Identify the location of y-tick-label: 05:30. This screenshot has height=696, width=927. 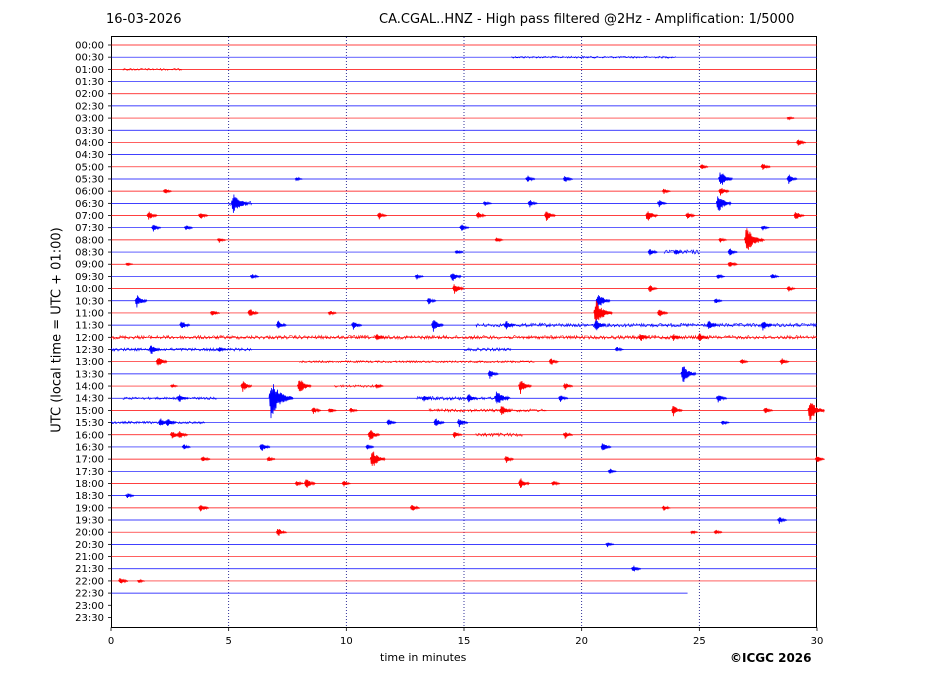
(89, 179).